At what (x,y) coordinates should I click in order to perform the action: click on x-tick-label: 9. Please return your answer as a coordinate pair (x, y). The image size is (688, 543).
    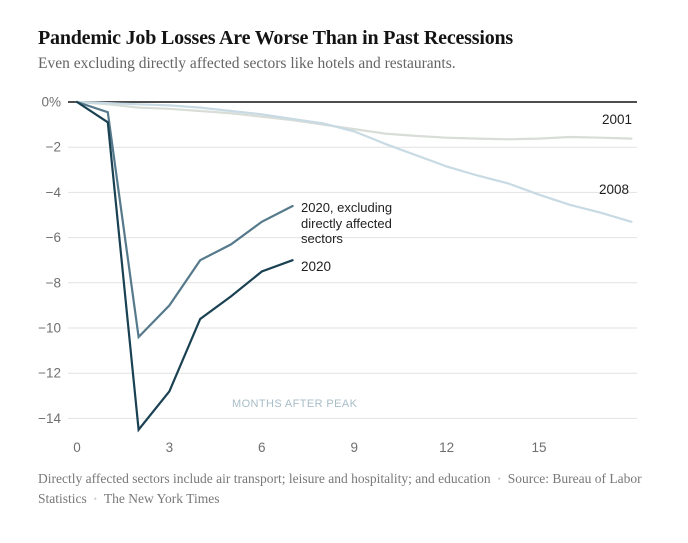
    Looking at the image, I should click on (354, 447).